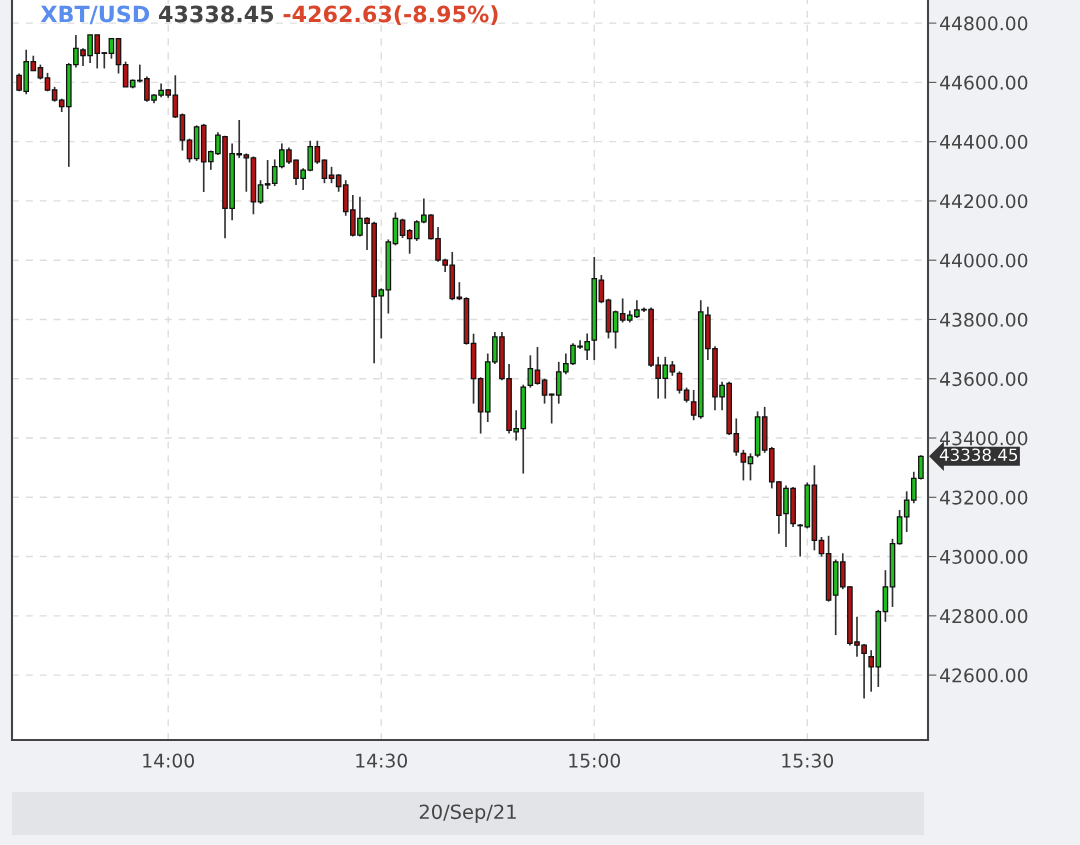  What do you see at coordinates (808, 760) in the screenshot?
I see `x-tick-label: 15:30` at bounding box center [808, 760].